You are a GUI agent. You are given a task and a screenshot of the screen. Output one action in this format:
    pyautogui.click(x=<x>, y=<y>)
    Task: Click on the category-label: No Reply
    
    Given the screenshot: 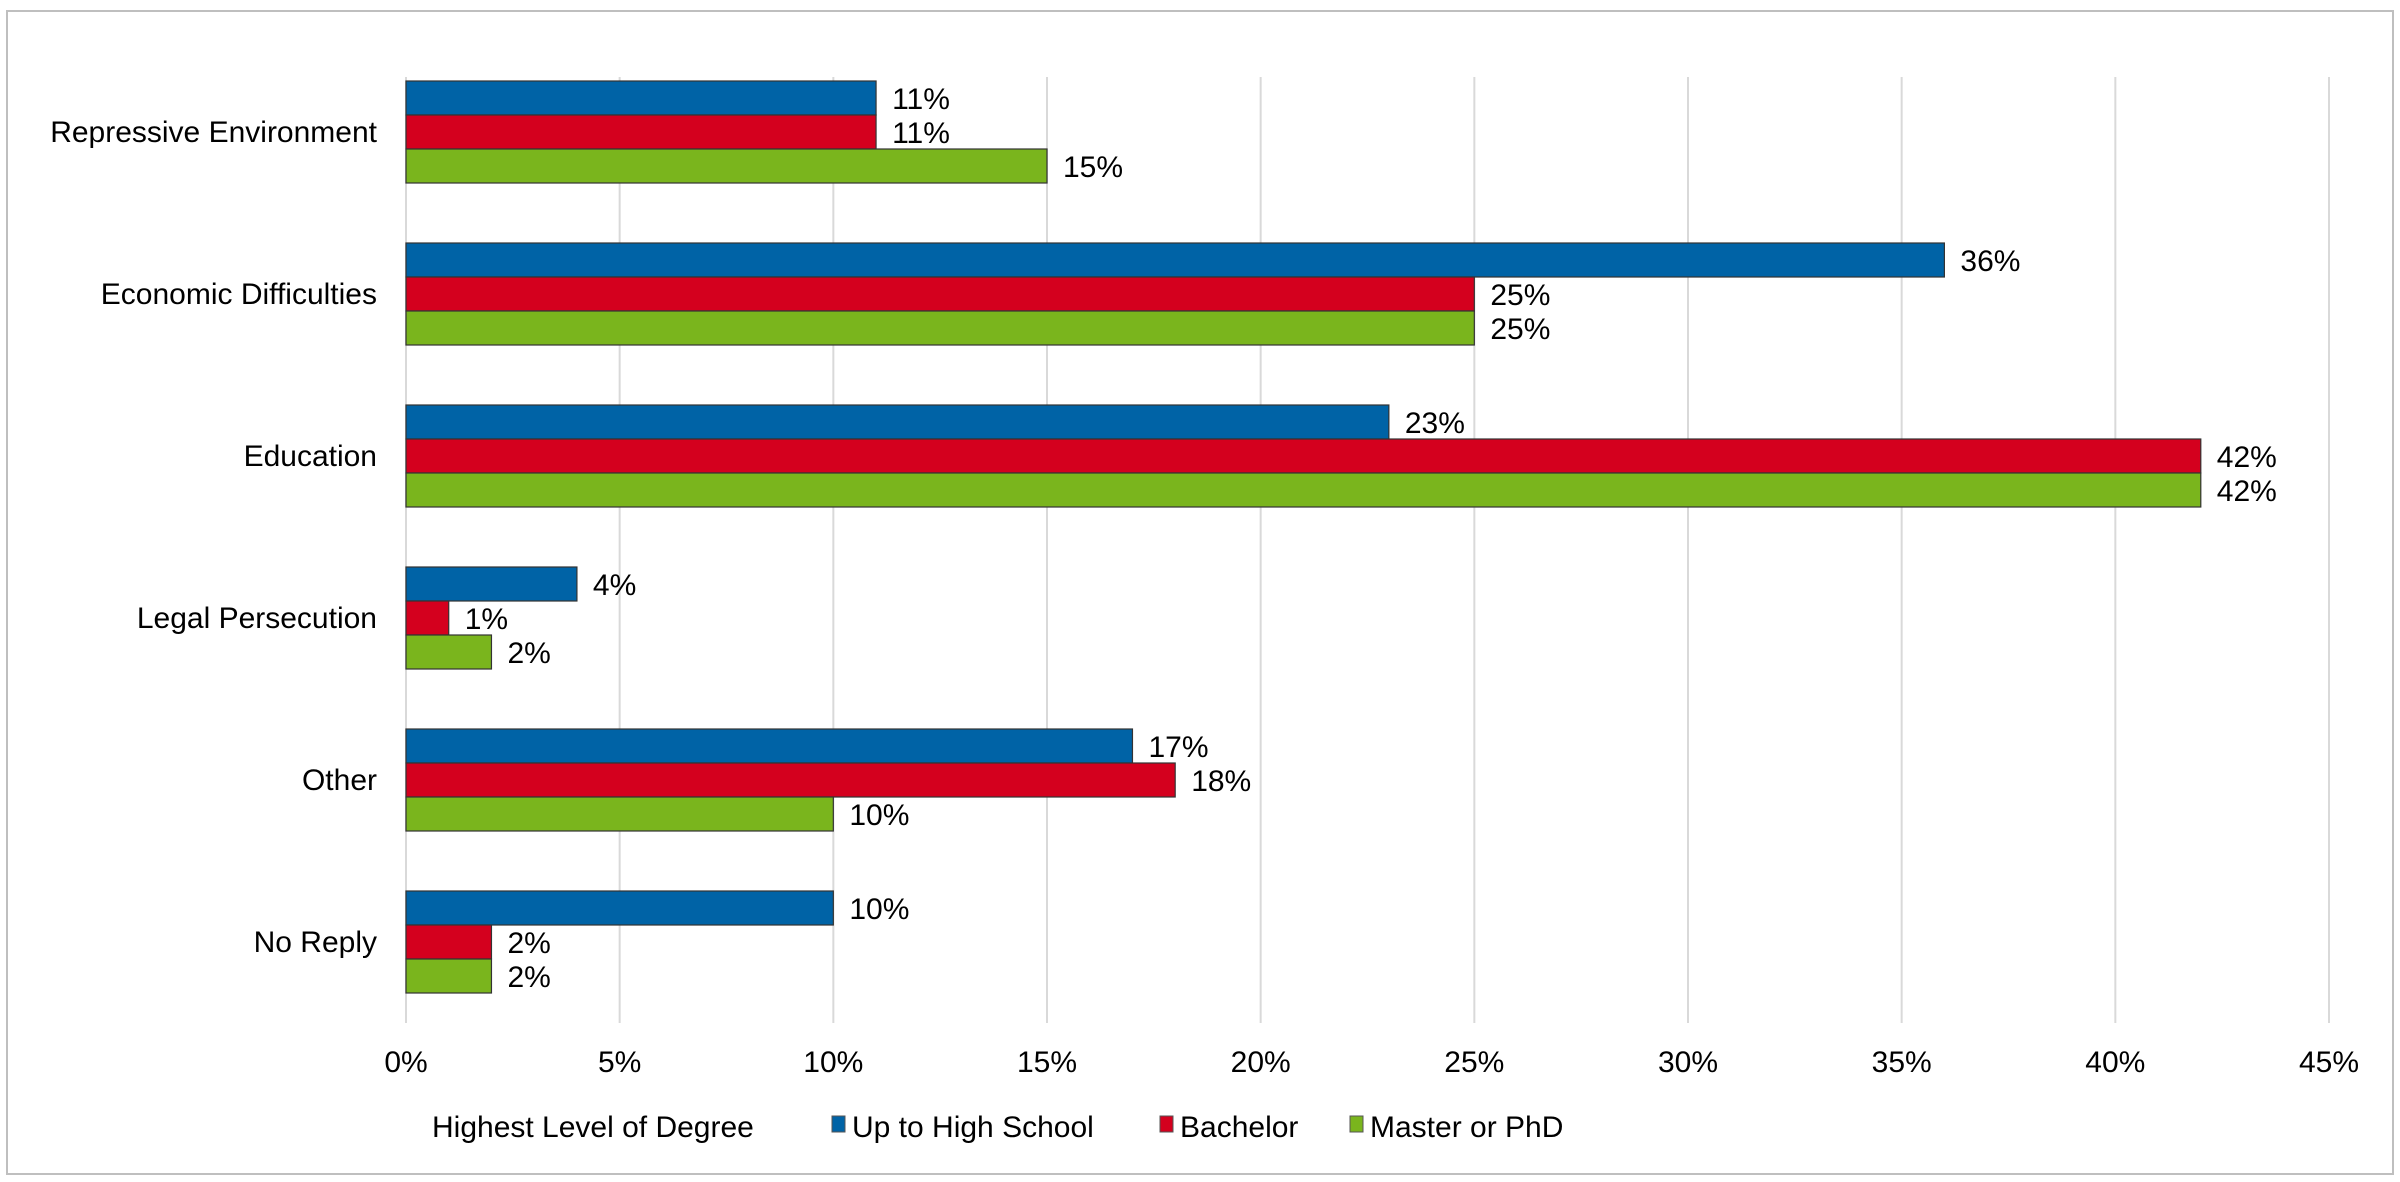 What is the action you would take?
    pyautogui.click(x=315, y=942)
    